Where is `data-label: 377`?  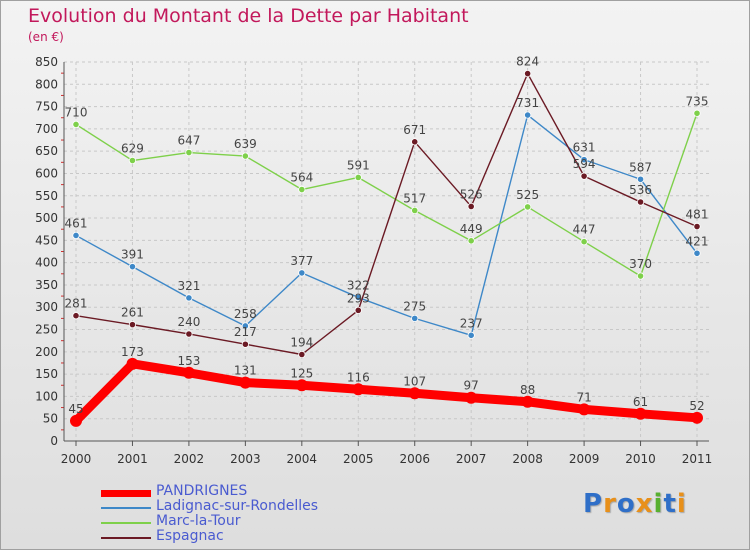 data-label: 377 is located at coordinates (301, 261).